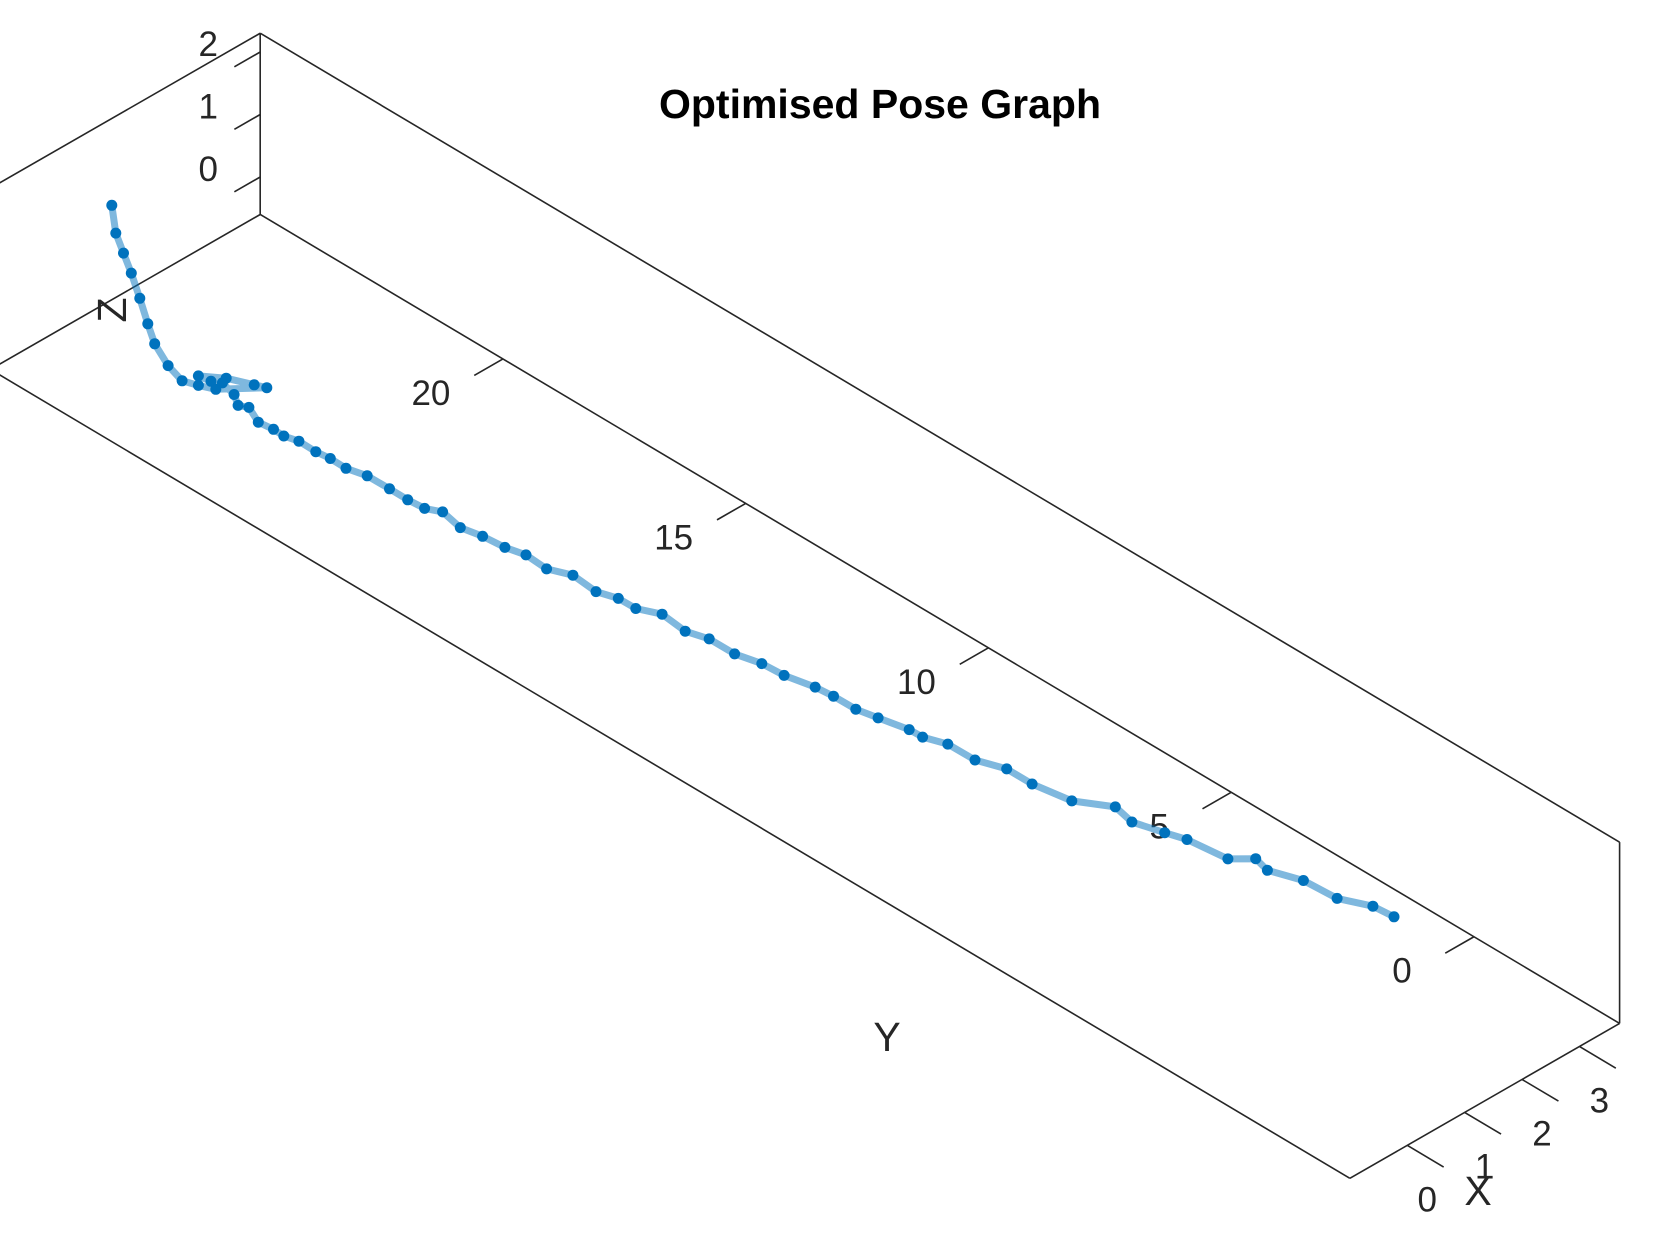  What do you see at coordinates (1541, 1133) in the screenshot?
I see `x-tick-label: 2` at bounding box center [1541, 1133].